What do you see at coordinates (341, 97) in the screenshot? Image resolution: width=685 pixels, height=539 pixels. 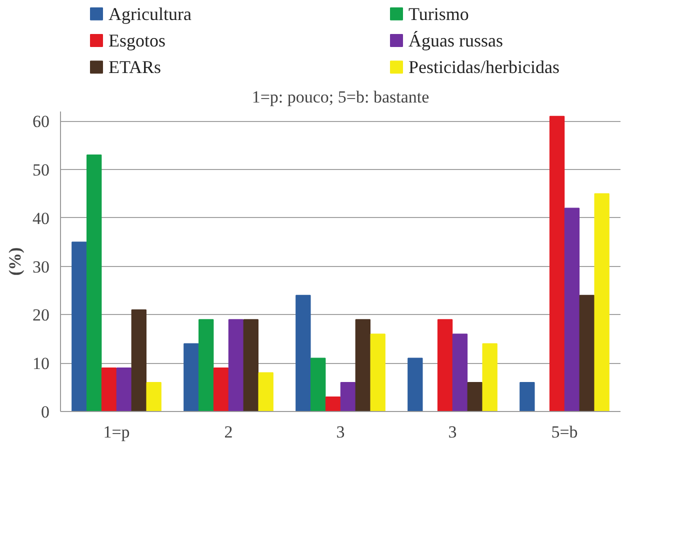 I see `chart-title: 1=p: pouco; 5=b: bastante` at bounding box center [341, 97].